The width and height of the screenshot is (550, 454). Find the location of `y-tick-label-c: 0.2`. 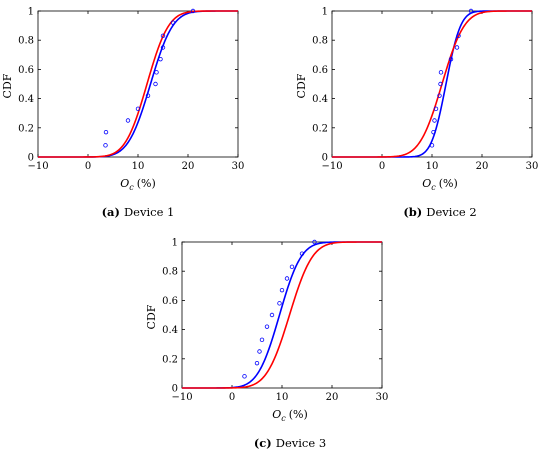

y-tick-label-c: 0.2 is located at coordinates (170, 359).